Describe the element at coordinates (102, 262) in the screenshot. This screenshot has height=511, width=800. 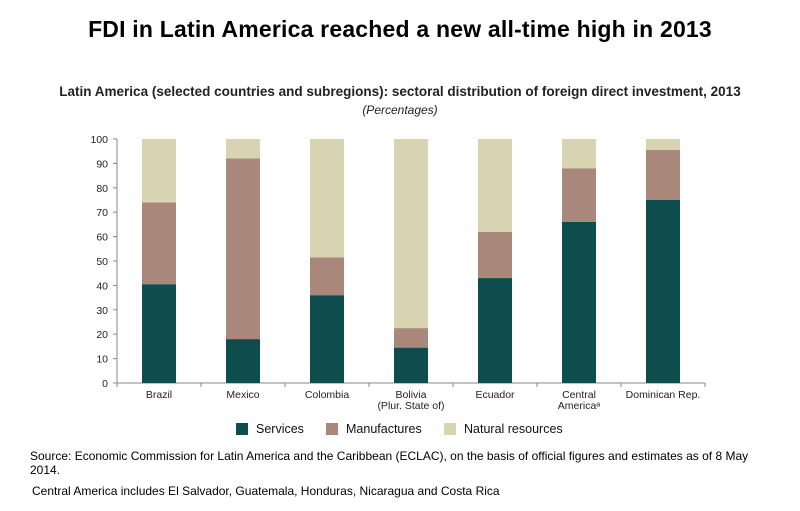
I see `y-tick-label: 50` at that location.